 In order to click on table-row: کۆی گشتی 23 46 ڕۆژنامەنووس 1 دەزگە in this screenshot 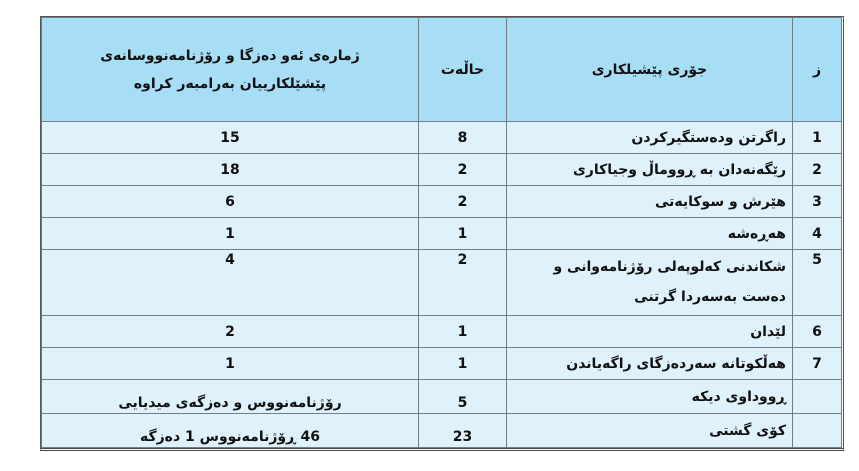, I will do `click(441, 430)`.